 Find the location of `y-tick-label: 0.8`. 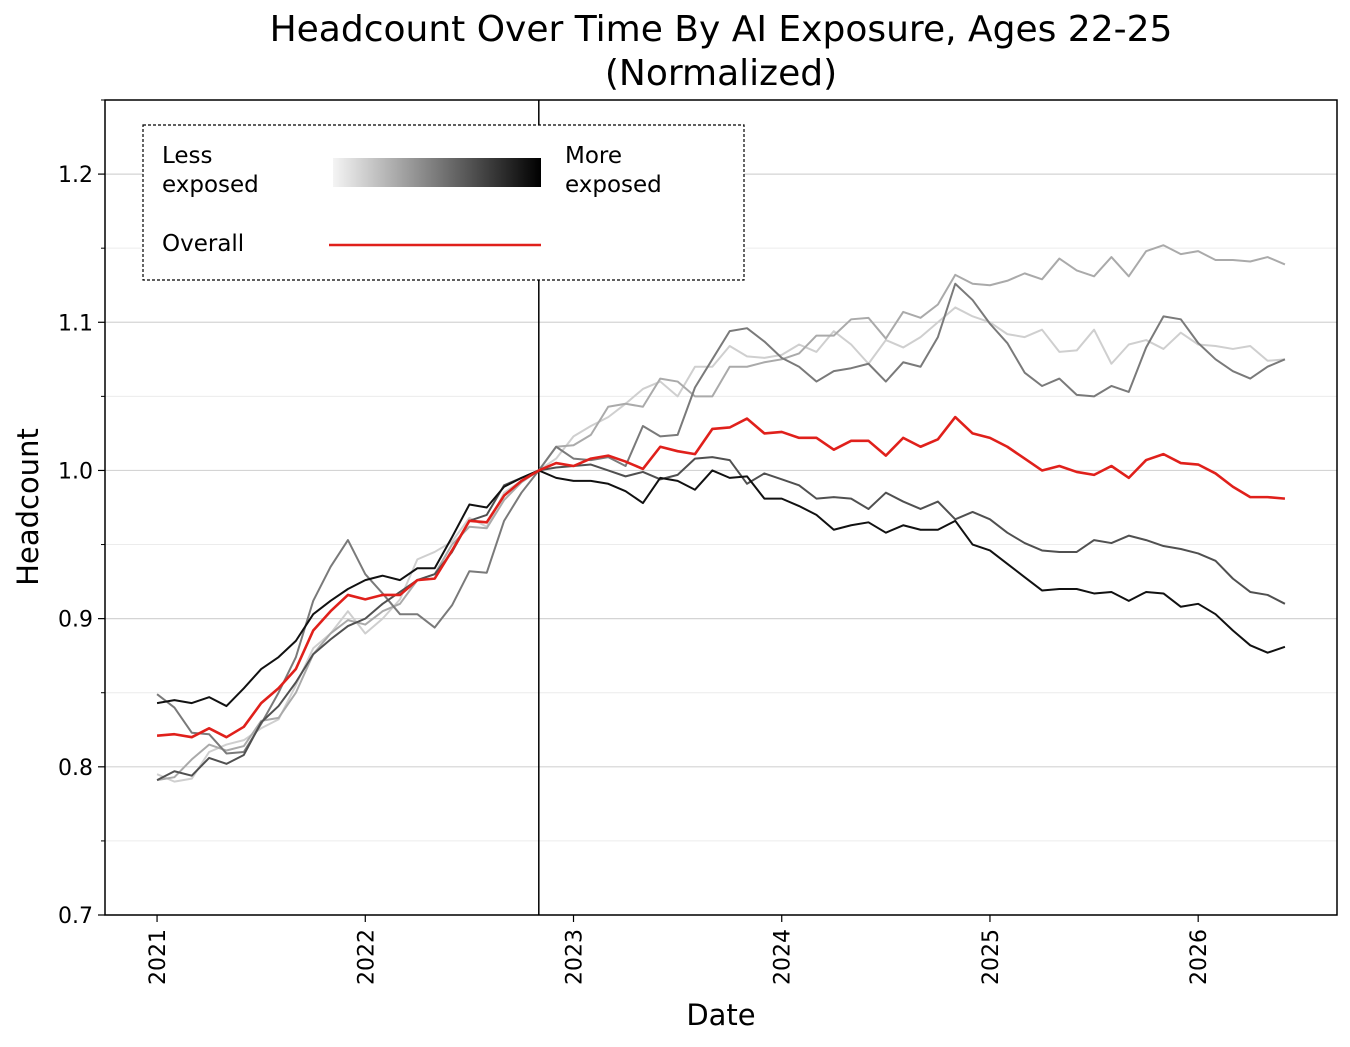

y-tick-label: 0.8 is located at coordinates (75, 768).